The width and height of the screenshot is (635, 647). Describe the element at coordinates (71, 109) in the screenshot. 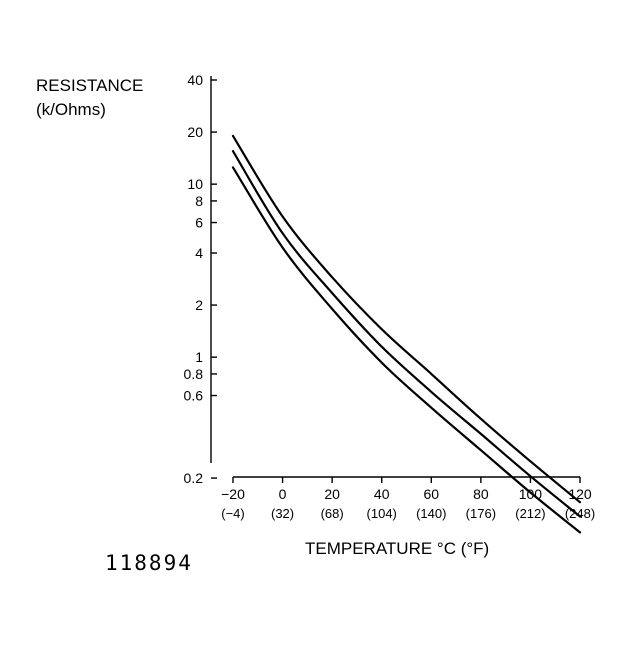

I see `y-axis-label-line2: (k/Ohms)` at that location.